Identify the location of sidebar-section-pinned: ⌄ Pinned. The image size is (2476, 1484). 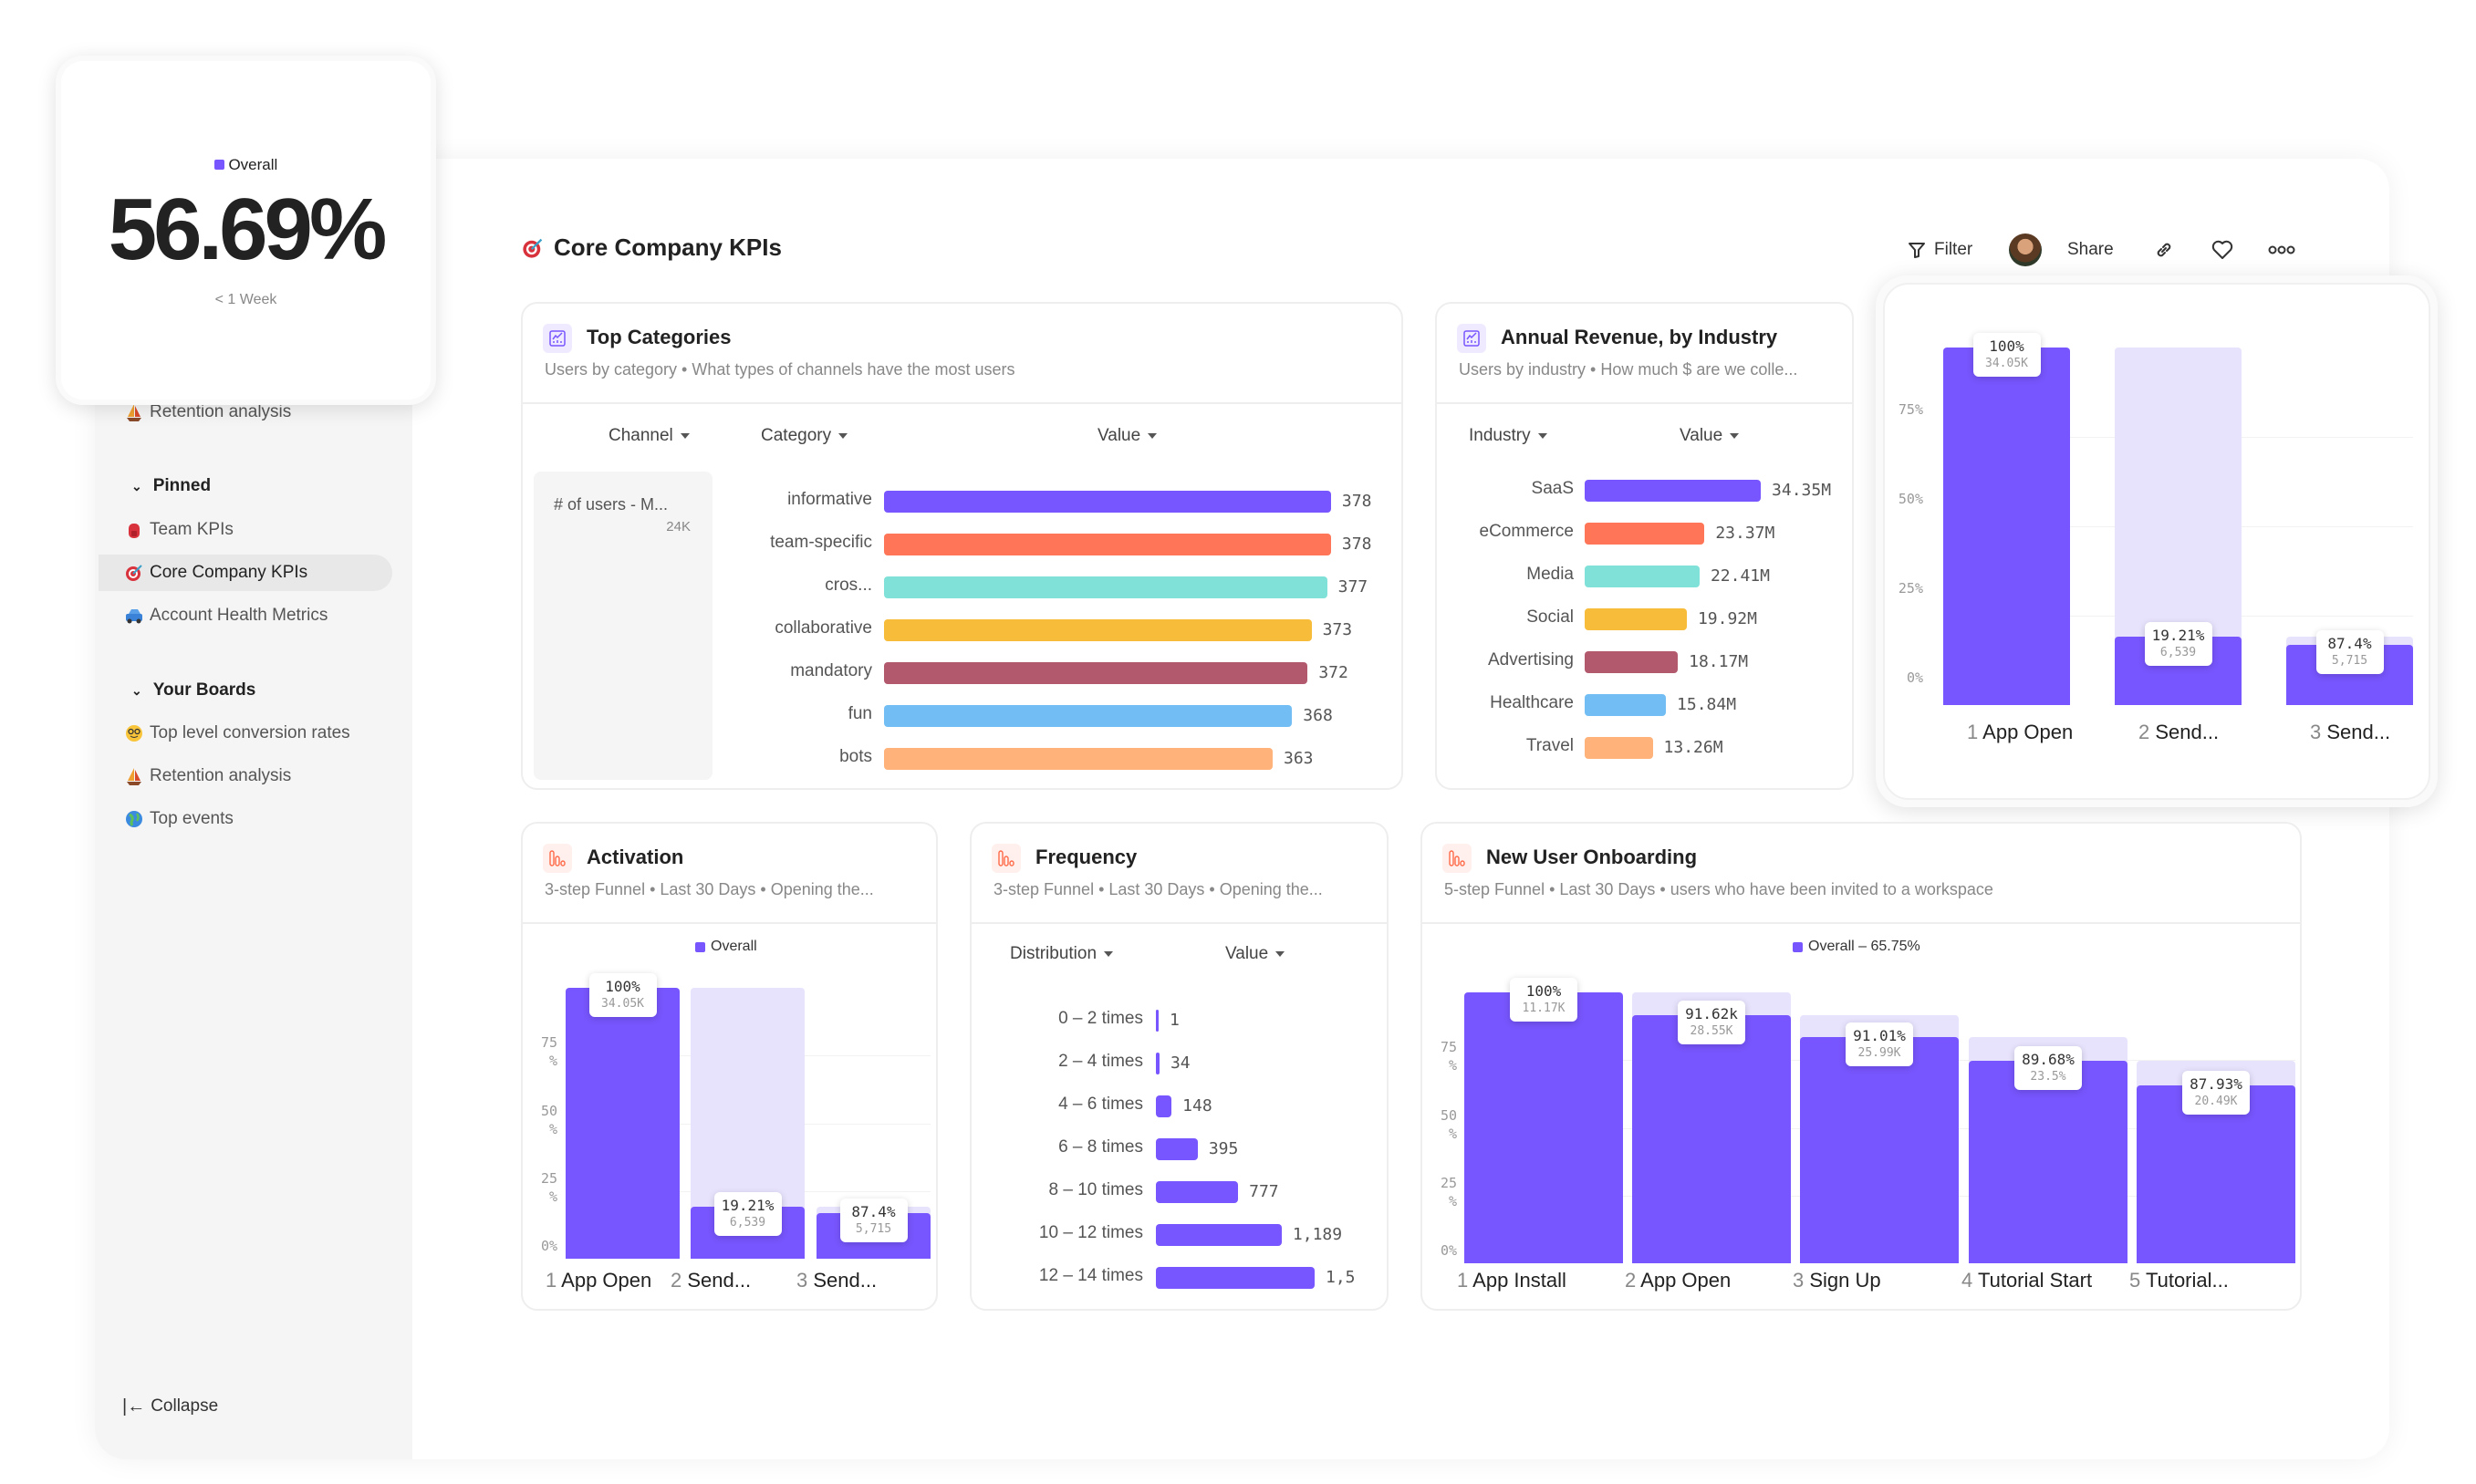
(171, 486).